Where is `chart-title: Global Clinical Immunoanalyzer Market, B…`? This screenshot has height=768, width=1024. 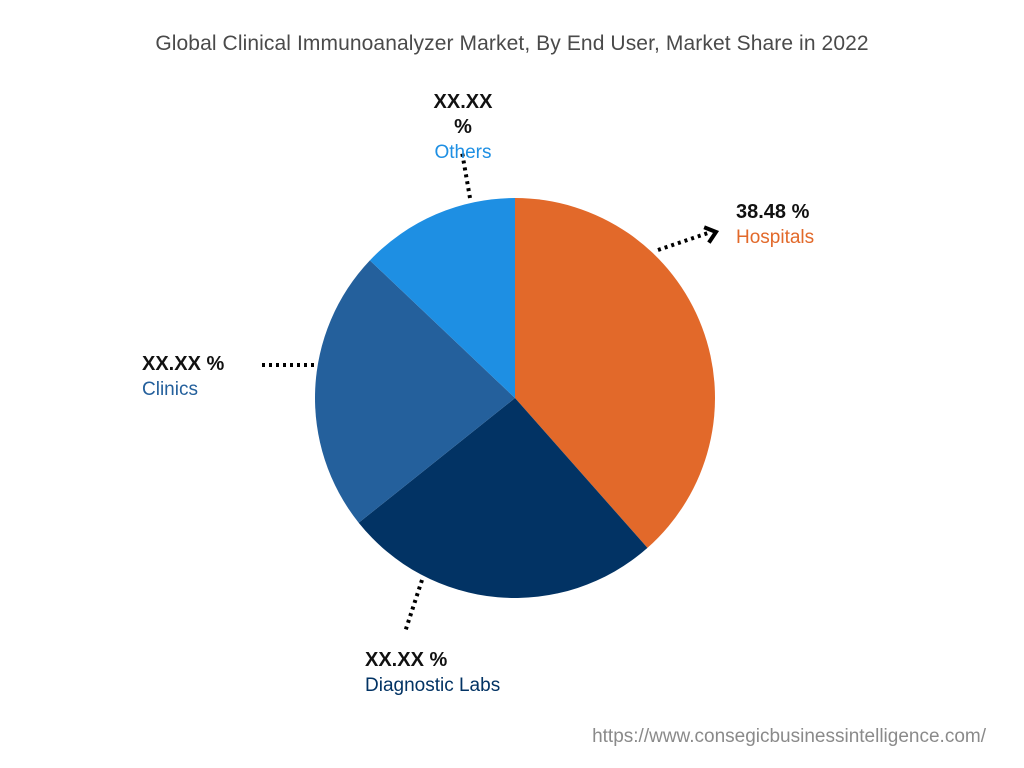
chart-title: Global Clinical Immunoanalyzer Market, B… is located at coordinates (512, 43).